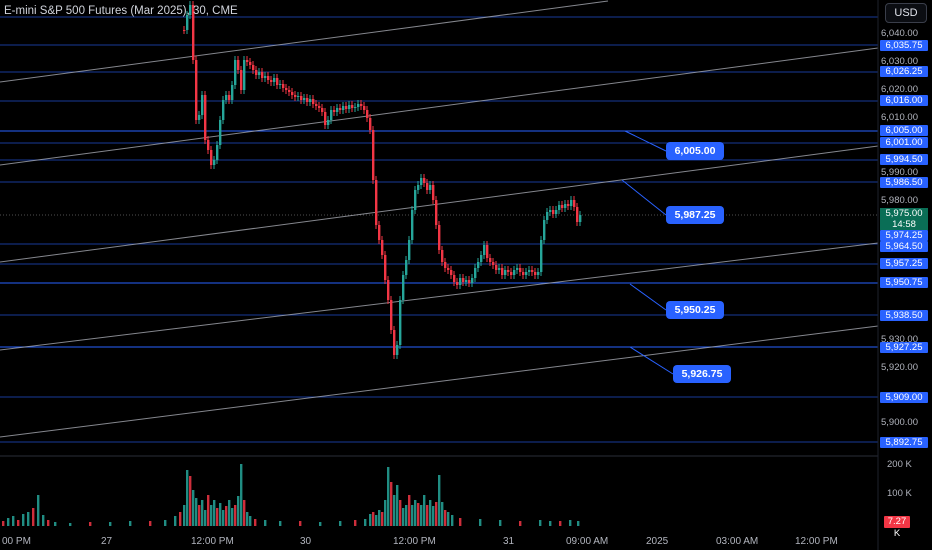  What do you see at coordinates (904, 235) in the screenshot?
I see `level-badge: 5,974.25` at bounding box center [904, 235].